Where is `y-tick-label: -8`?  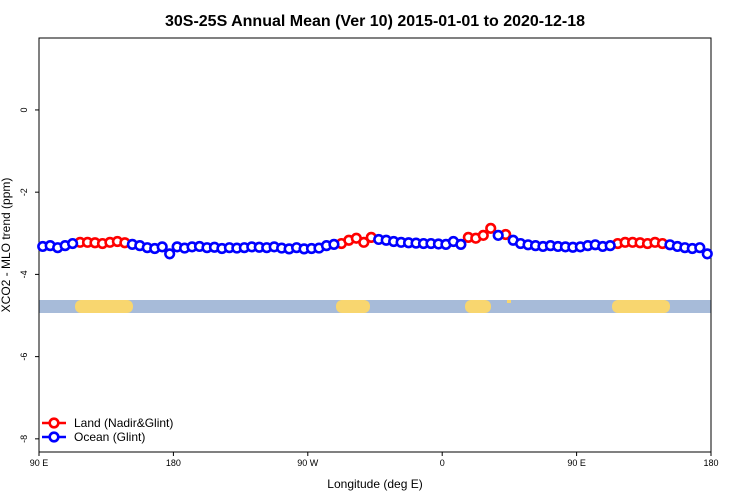 y-tick-label: -8 is located at coordinates (24, 439).